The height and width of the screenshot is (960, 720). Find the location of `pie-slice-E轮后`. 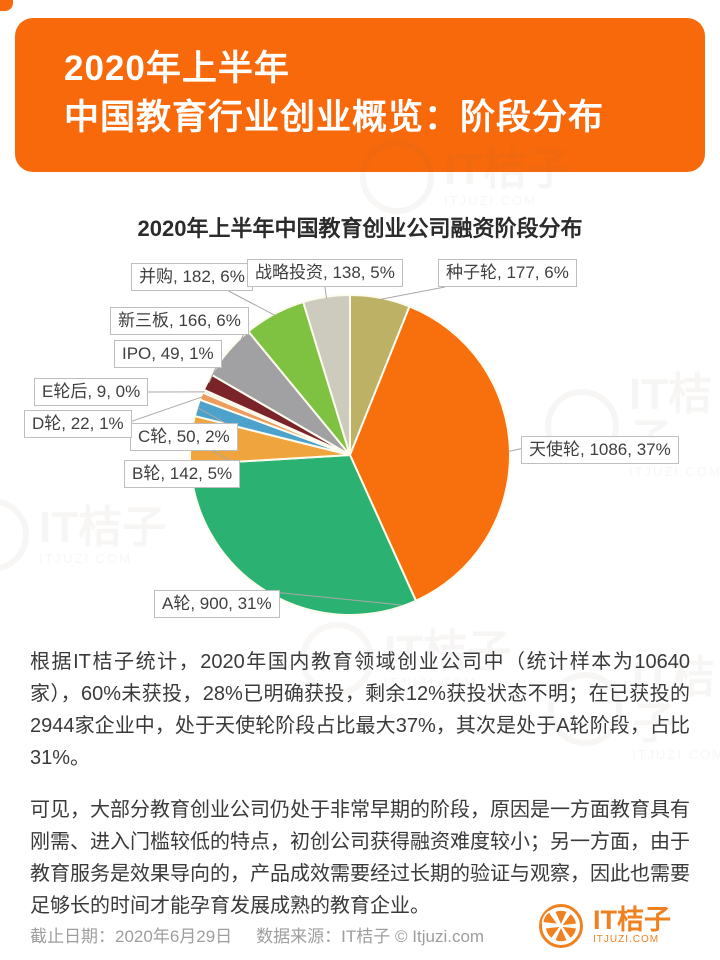

pie-slice-E轮后 is located at coordinates (276, 422).